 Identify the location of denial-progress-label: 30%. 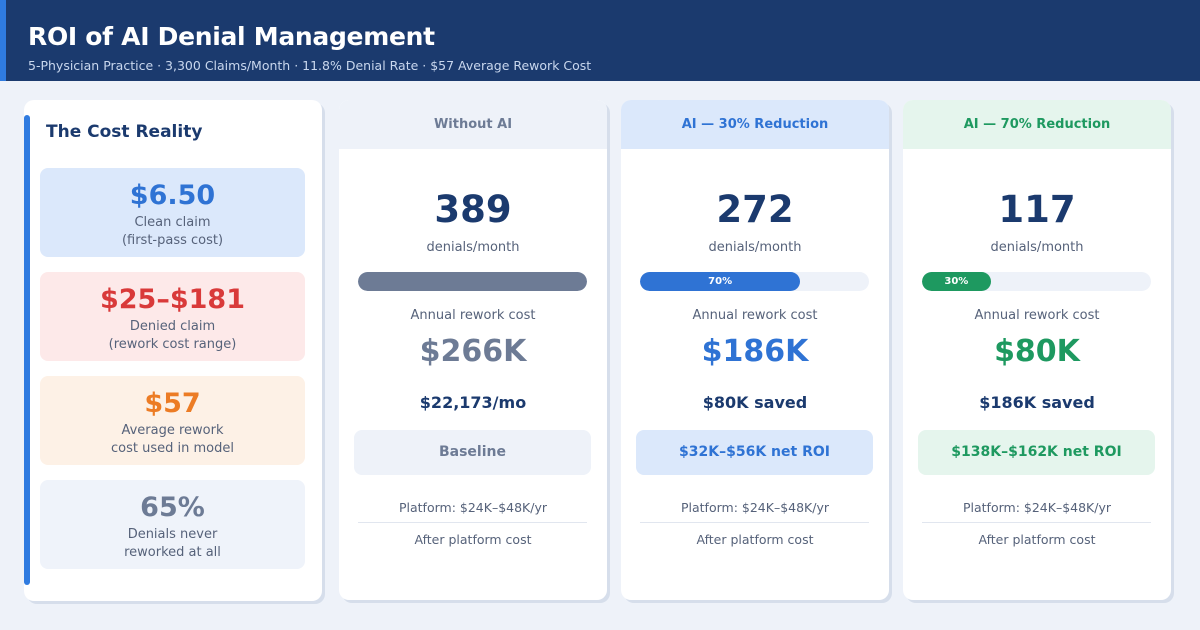
(956, 281).